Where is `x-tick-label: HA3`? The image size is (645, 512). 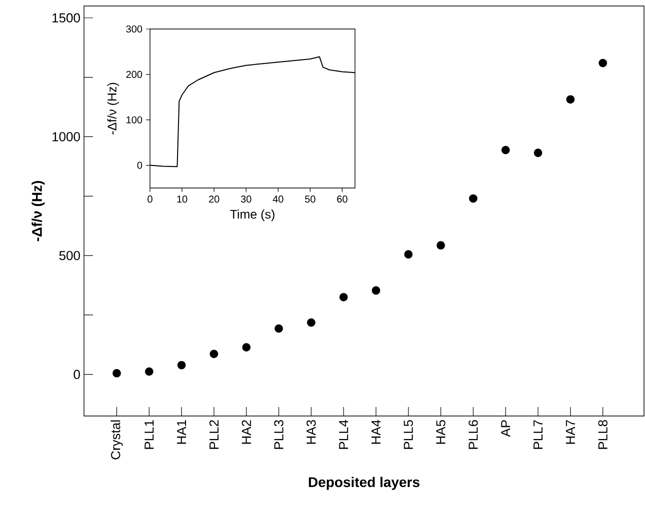 x-tick-label: HA3 is located at coordinates (311, 432).